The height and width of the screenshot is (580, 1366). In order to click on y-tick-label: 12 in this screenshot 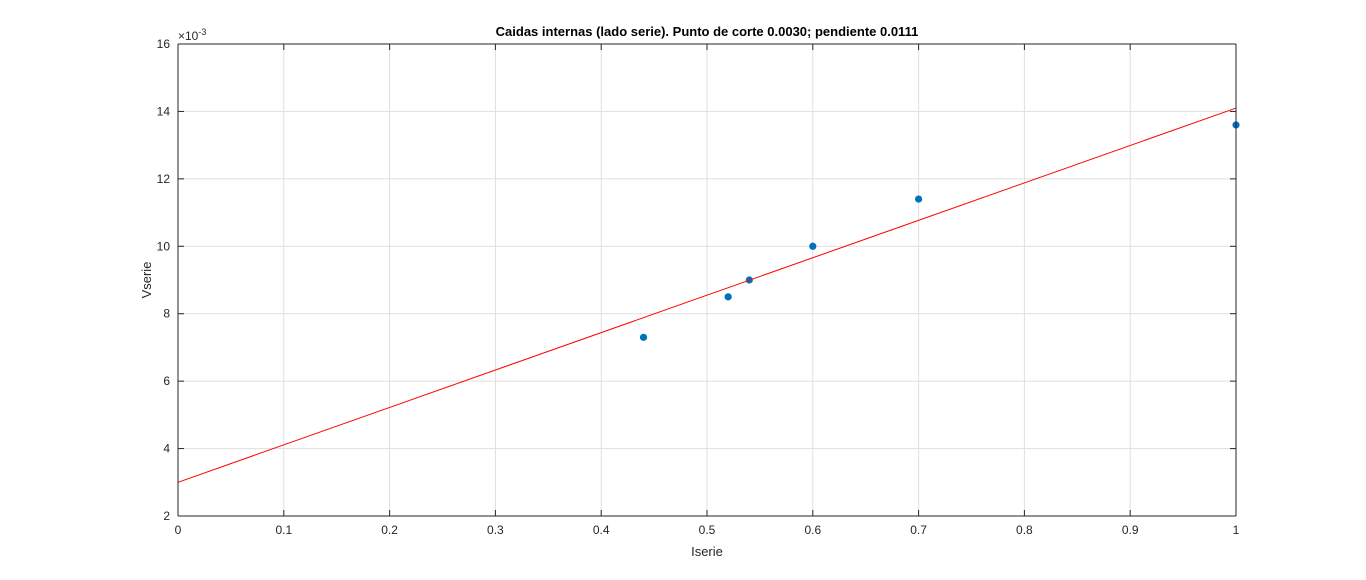, I will do `click(164, 179)`.